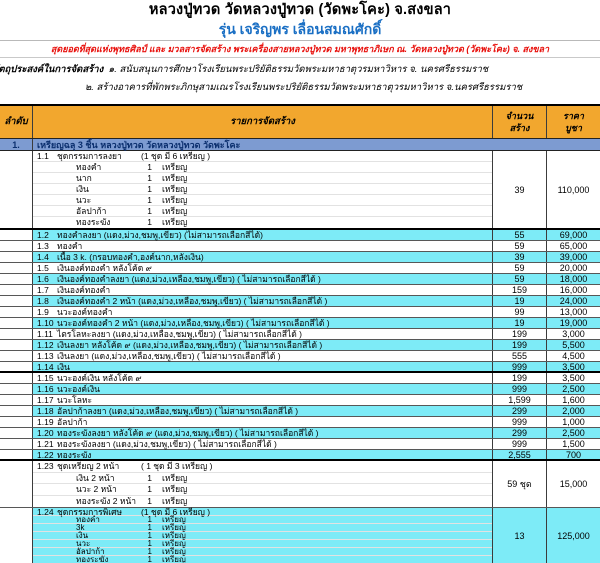  Describe the element at coordinates (300, 389) in the screenshot. I see `table-row: 1.16 นวะองค์เงิน 999 2,500` at that location.